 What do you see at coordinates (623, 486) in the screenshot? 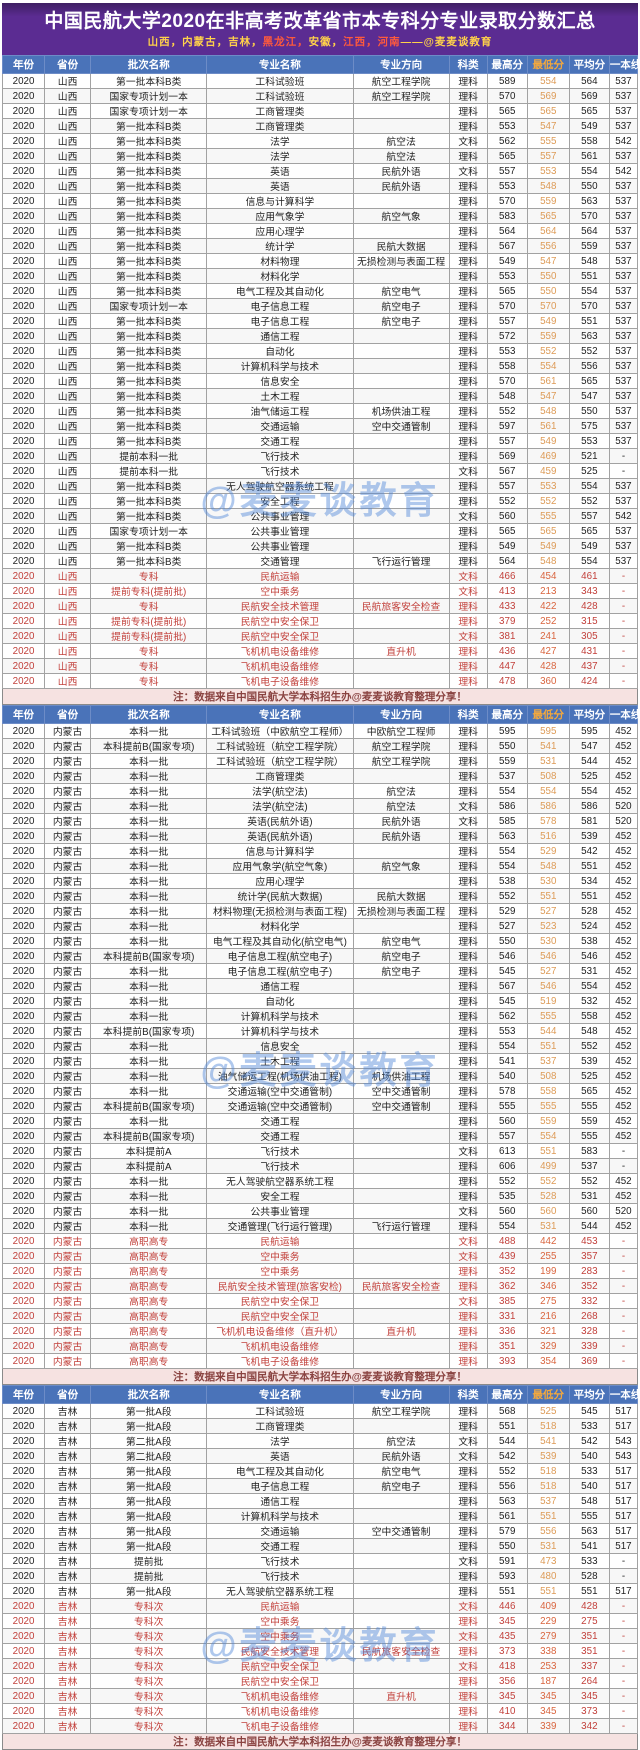
I see `table-cell: 537` at bounding box center [623, 486].